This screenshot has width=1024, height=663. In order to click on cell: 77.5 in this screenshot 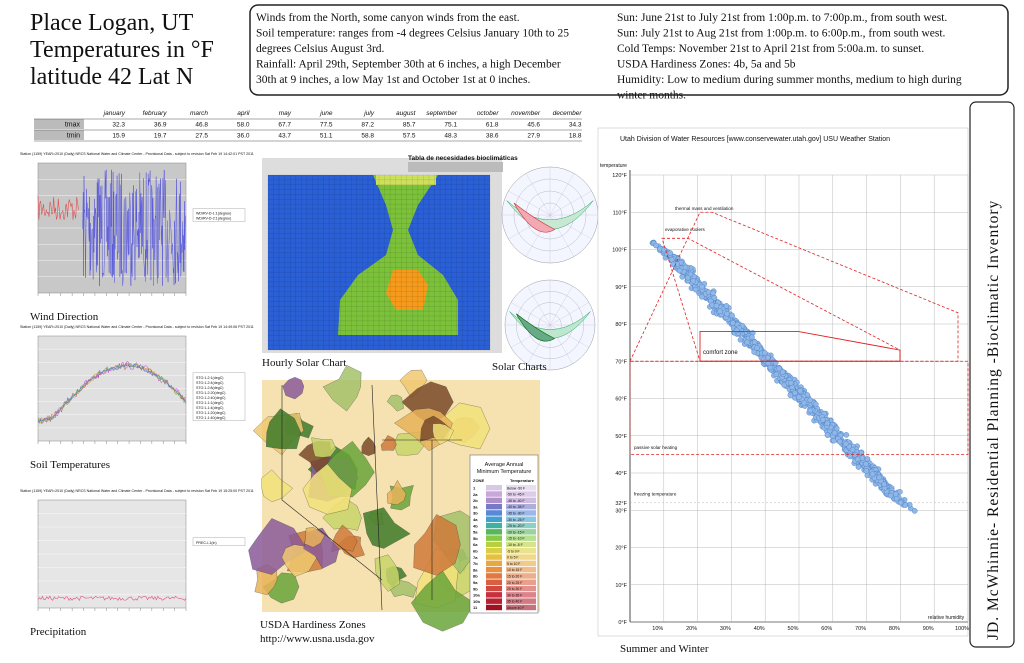, I will do `click(326, 125)`.